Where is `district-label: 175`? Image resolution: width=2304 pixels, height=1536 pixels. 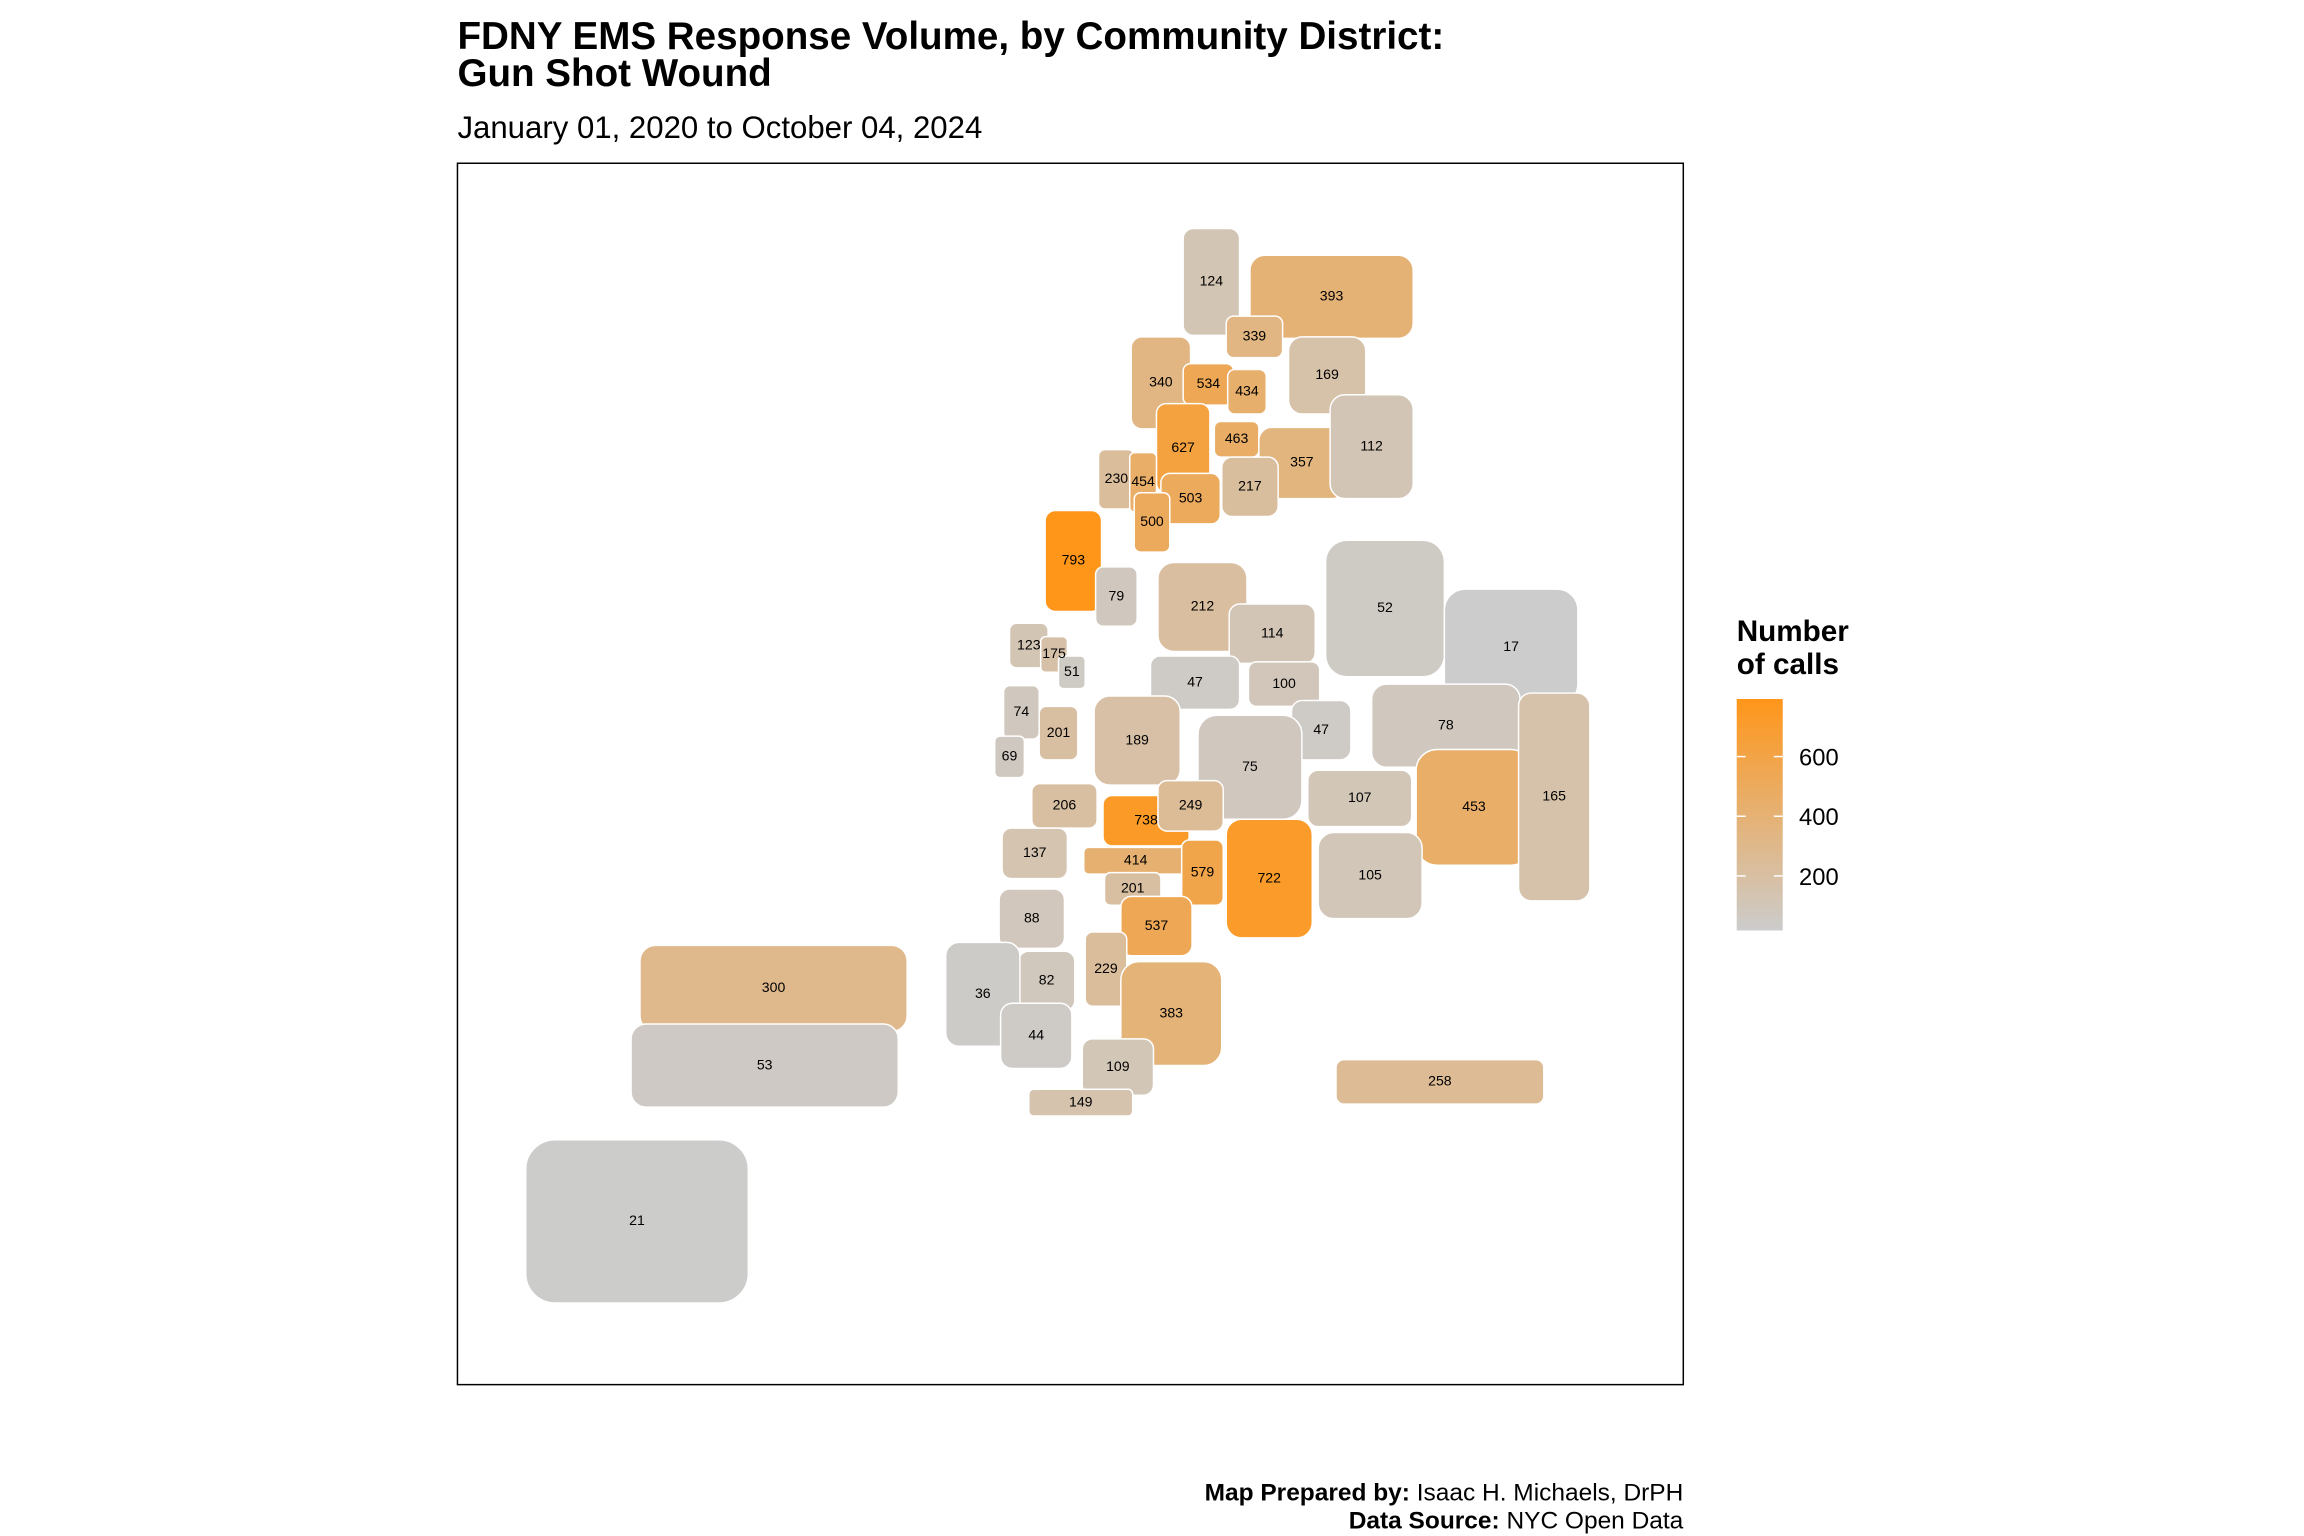 district-label: 175 is located at coordinates (1054, 653).